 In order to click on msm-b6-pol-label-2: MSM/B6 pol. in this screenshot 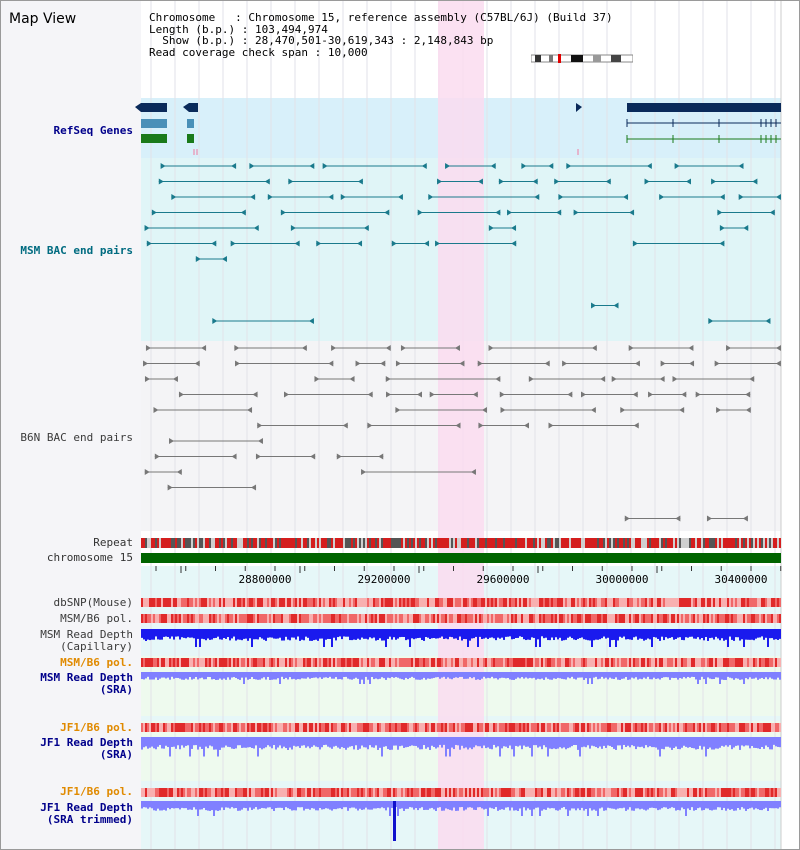, I will do `click(96, 662)`.